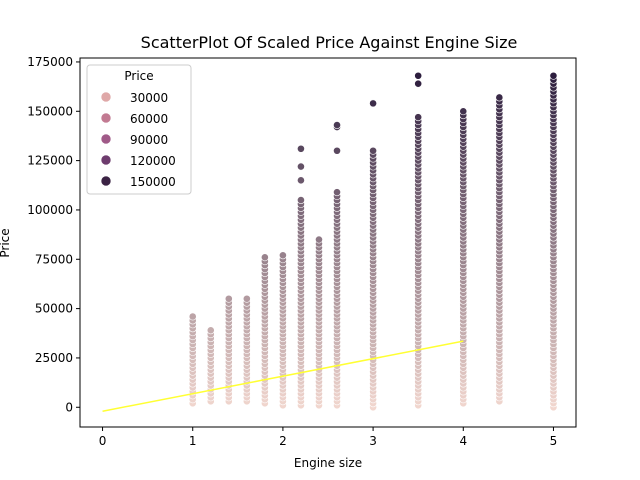 Image resolution: width=640 pixels, height=480 pixels. What do you see at coordinates (53, 234) in the screenshot?
I see `y-axis: 0 25000 50000 75000 100000 125000 150000 175000` at bounding box center [53, 234].